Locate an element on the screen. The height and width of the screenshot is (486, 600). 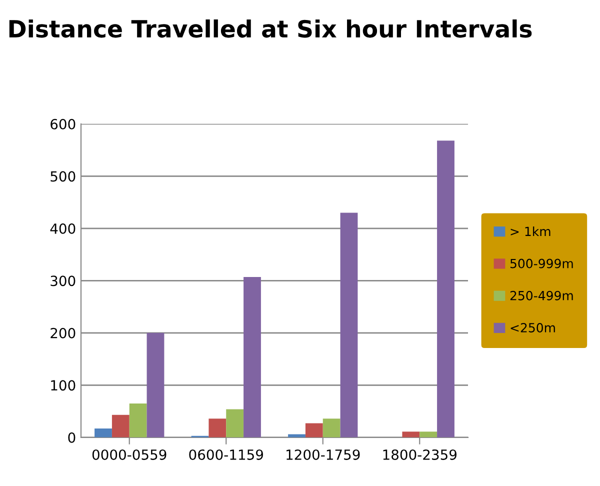
legend-label: 500-999m is located at coordinates (541, 263).